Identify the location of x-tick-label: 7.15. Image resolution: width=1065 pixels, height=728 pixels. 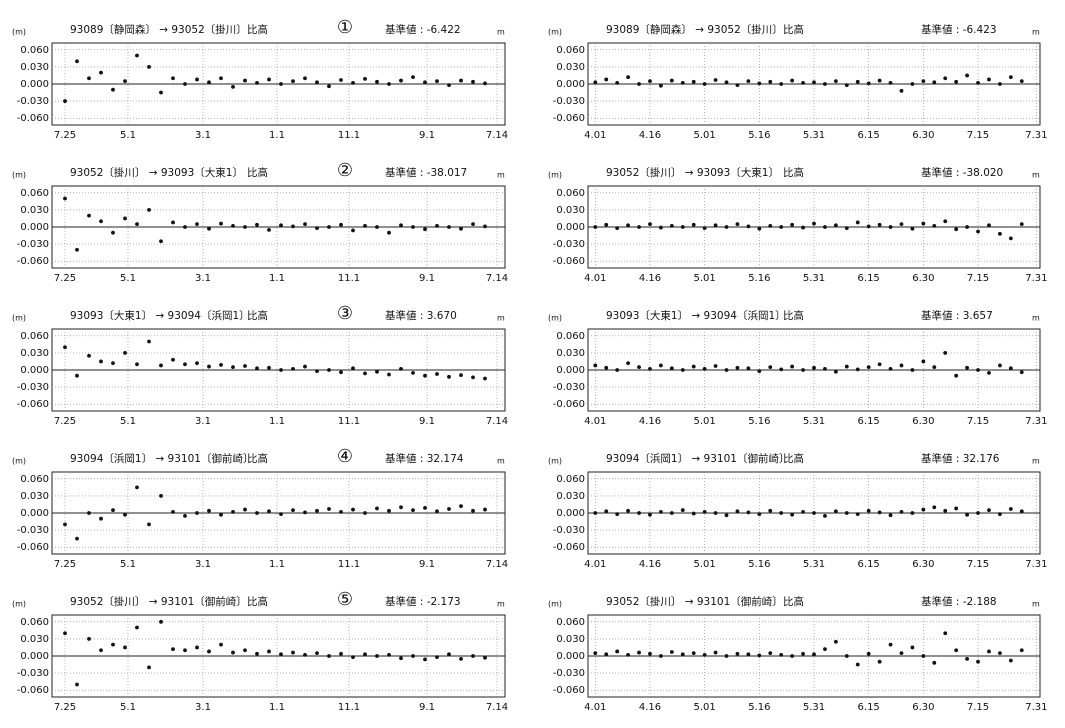
(978, 421).